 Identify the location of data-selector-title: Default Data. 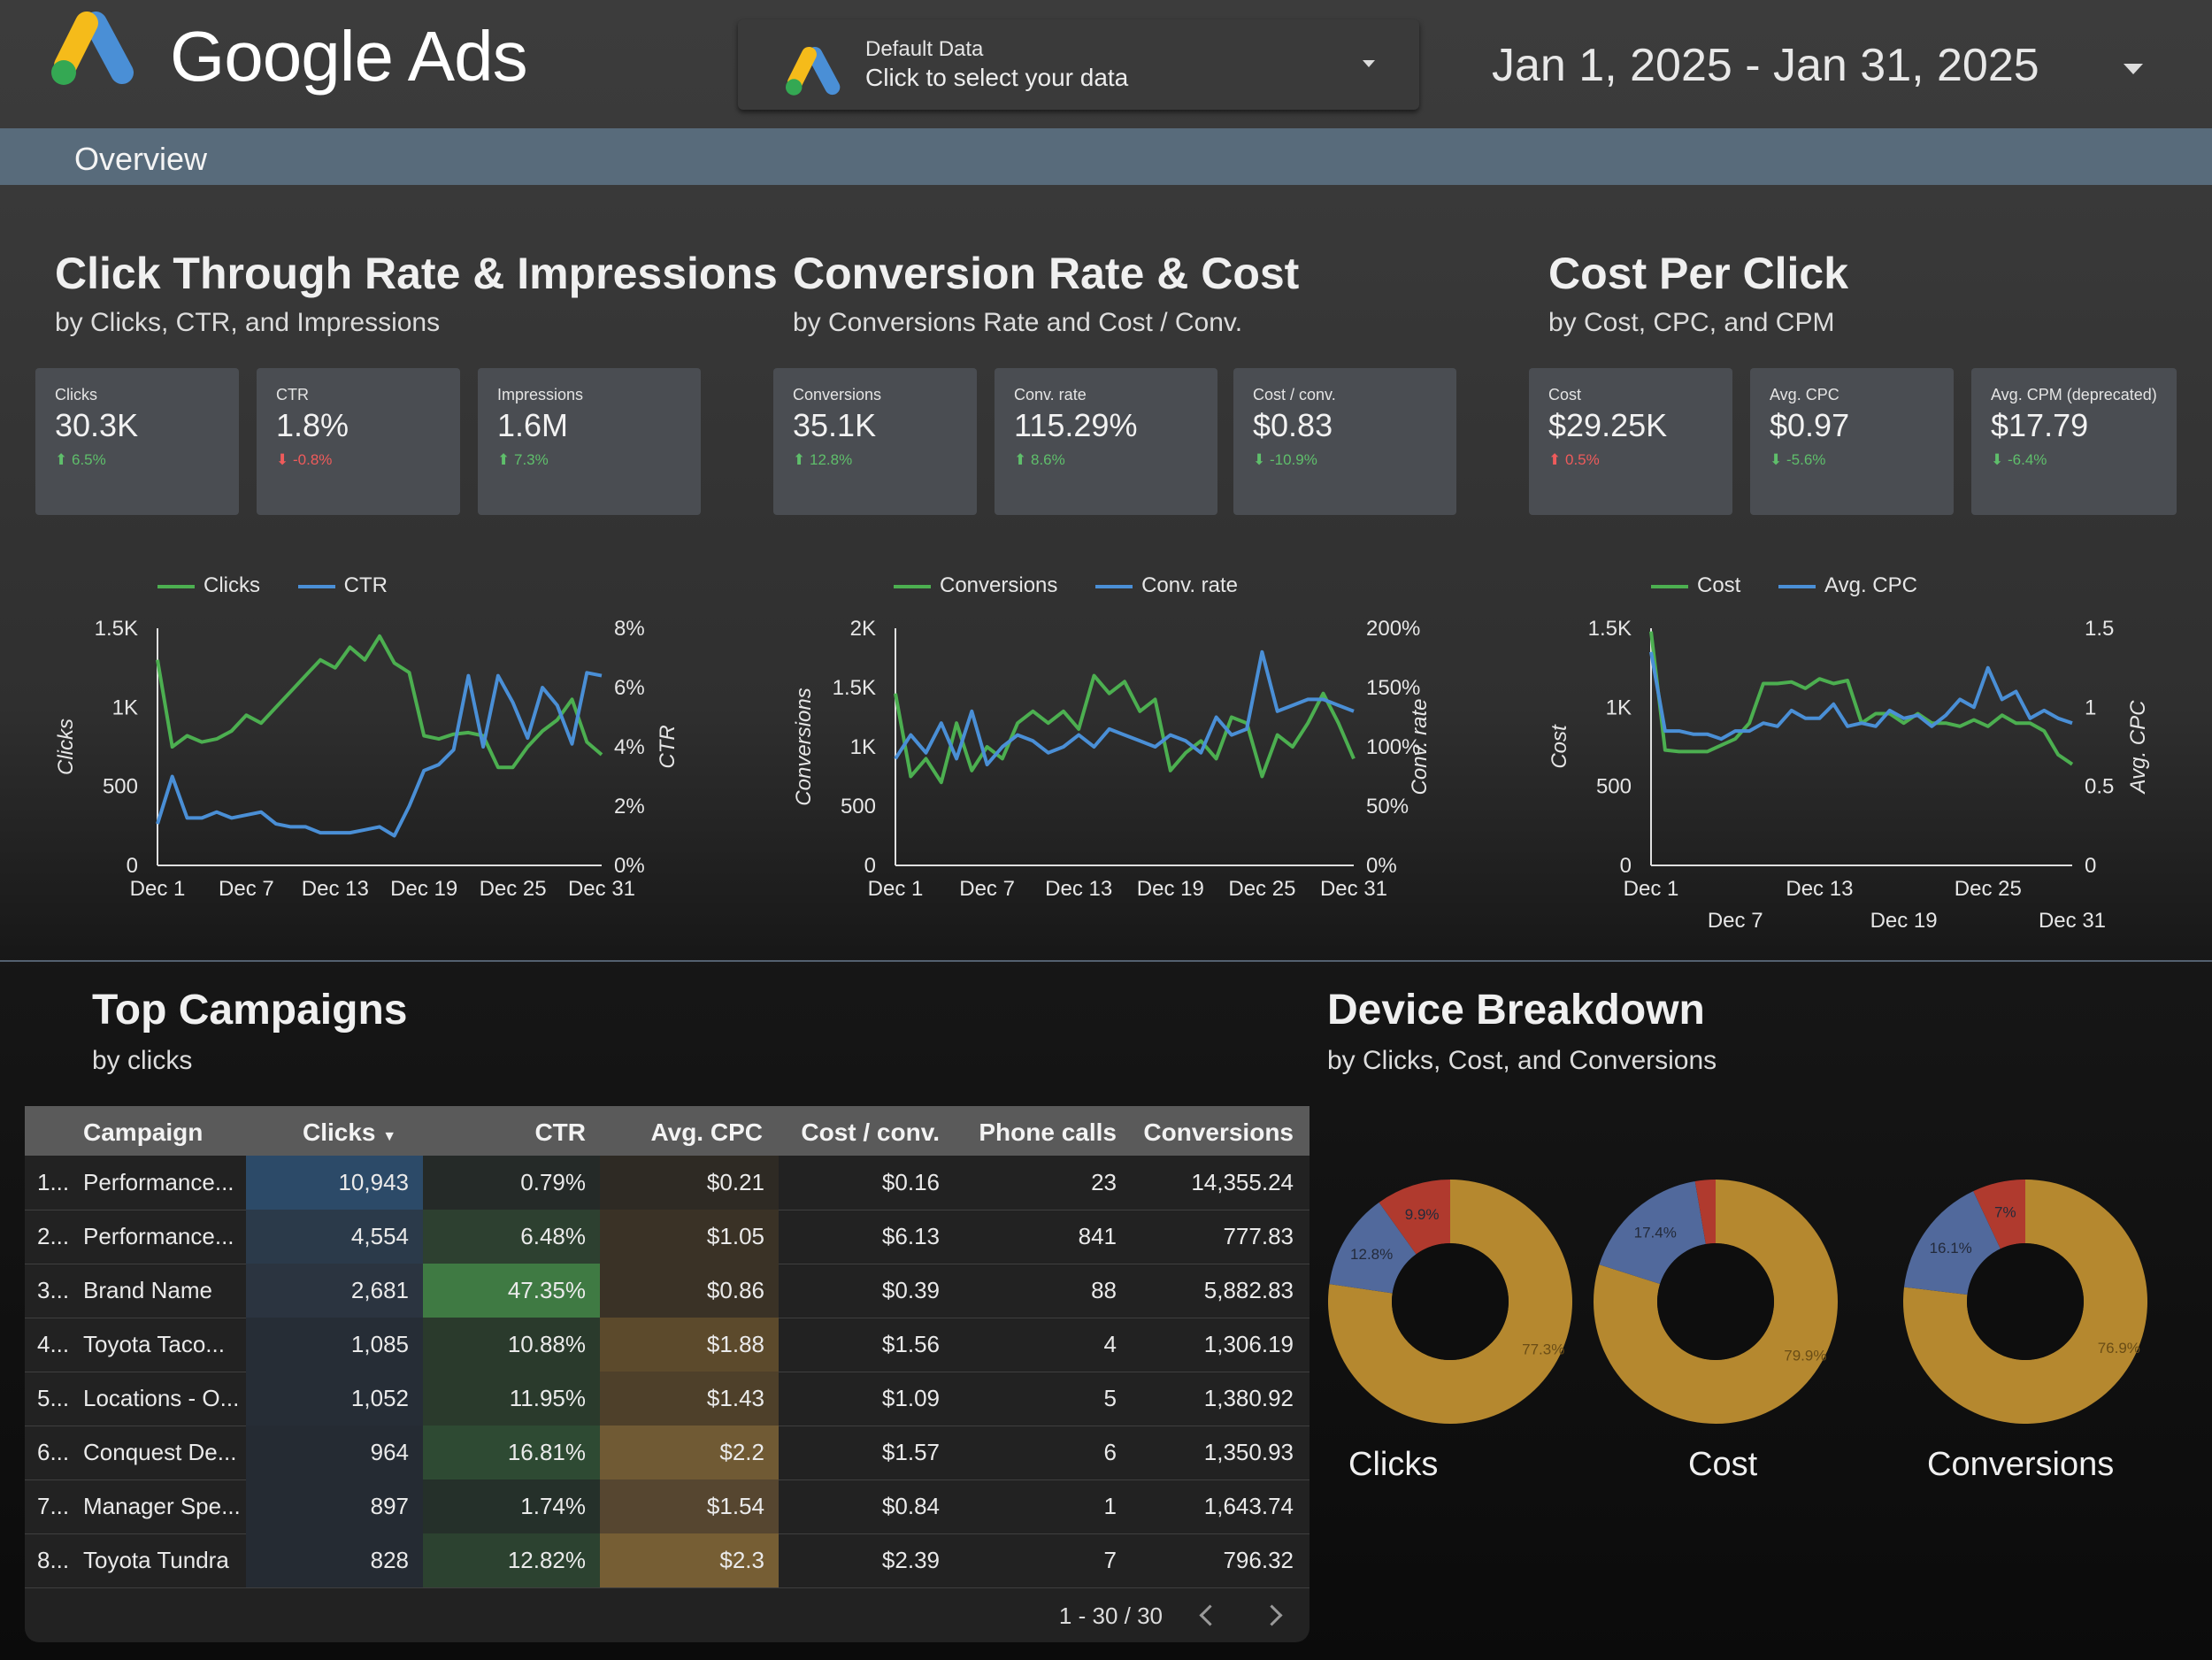
(924, 49).